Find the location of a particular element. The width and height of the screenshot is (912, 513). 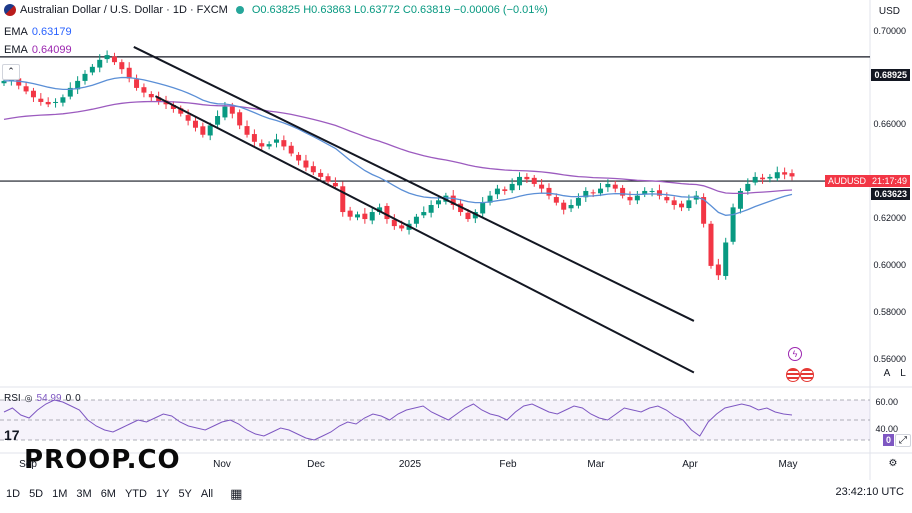

range-button-5y: 5Y is located at coordinates (185, 494).